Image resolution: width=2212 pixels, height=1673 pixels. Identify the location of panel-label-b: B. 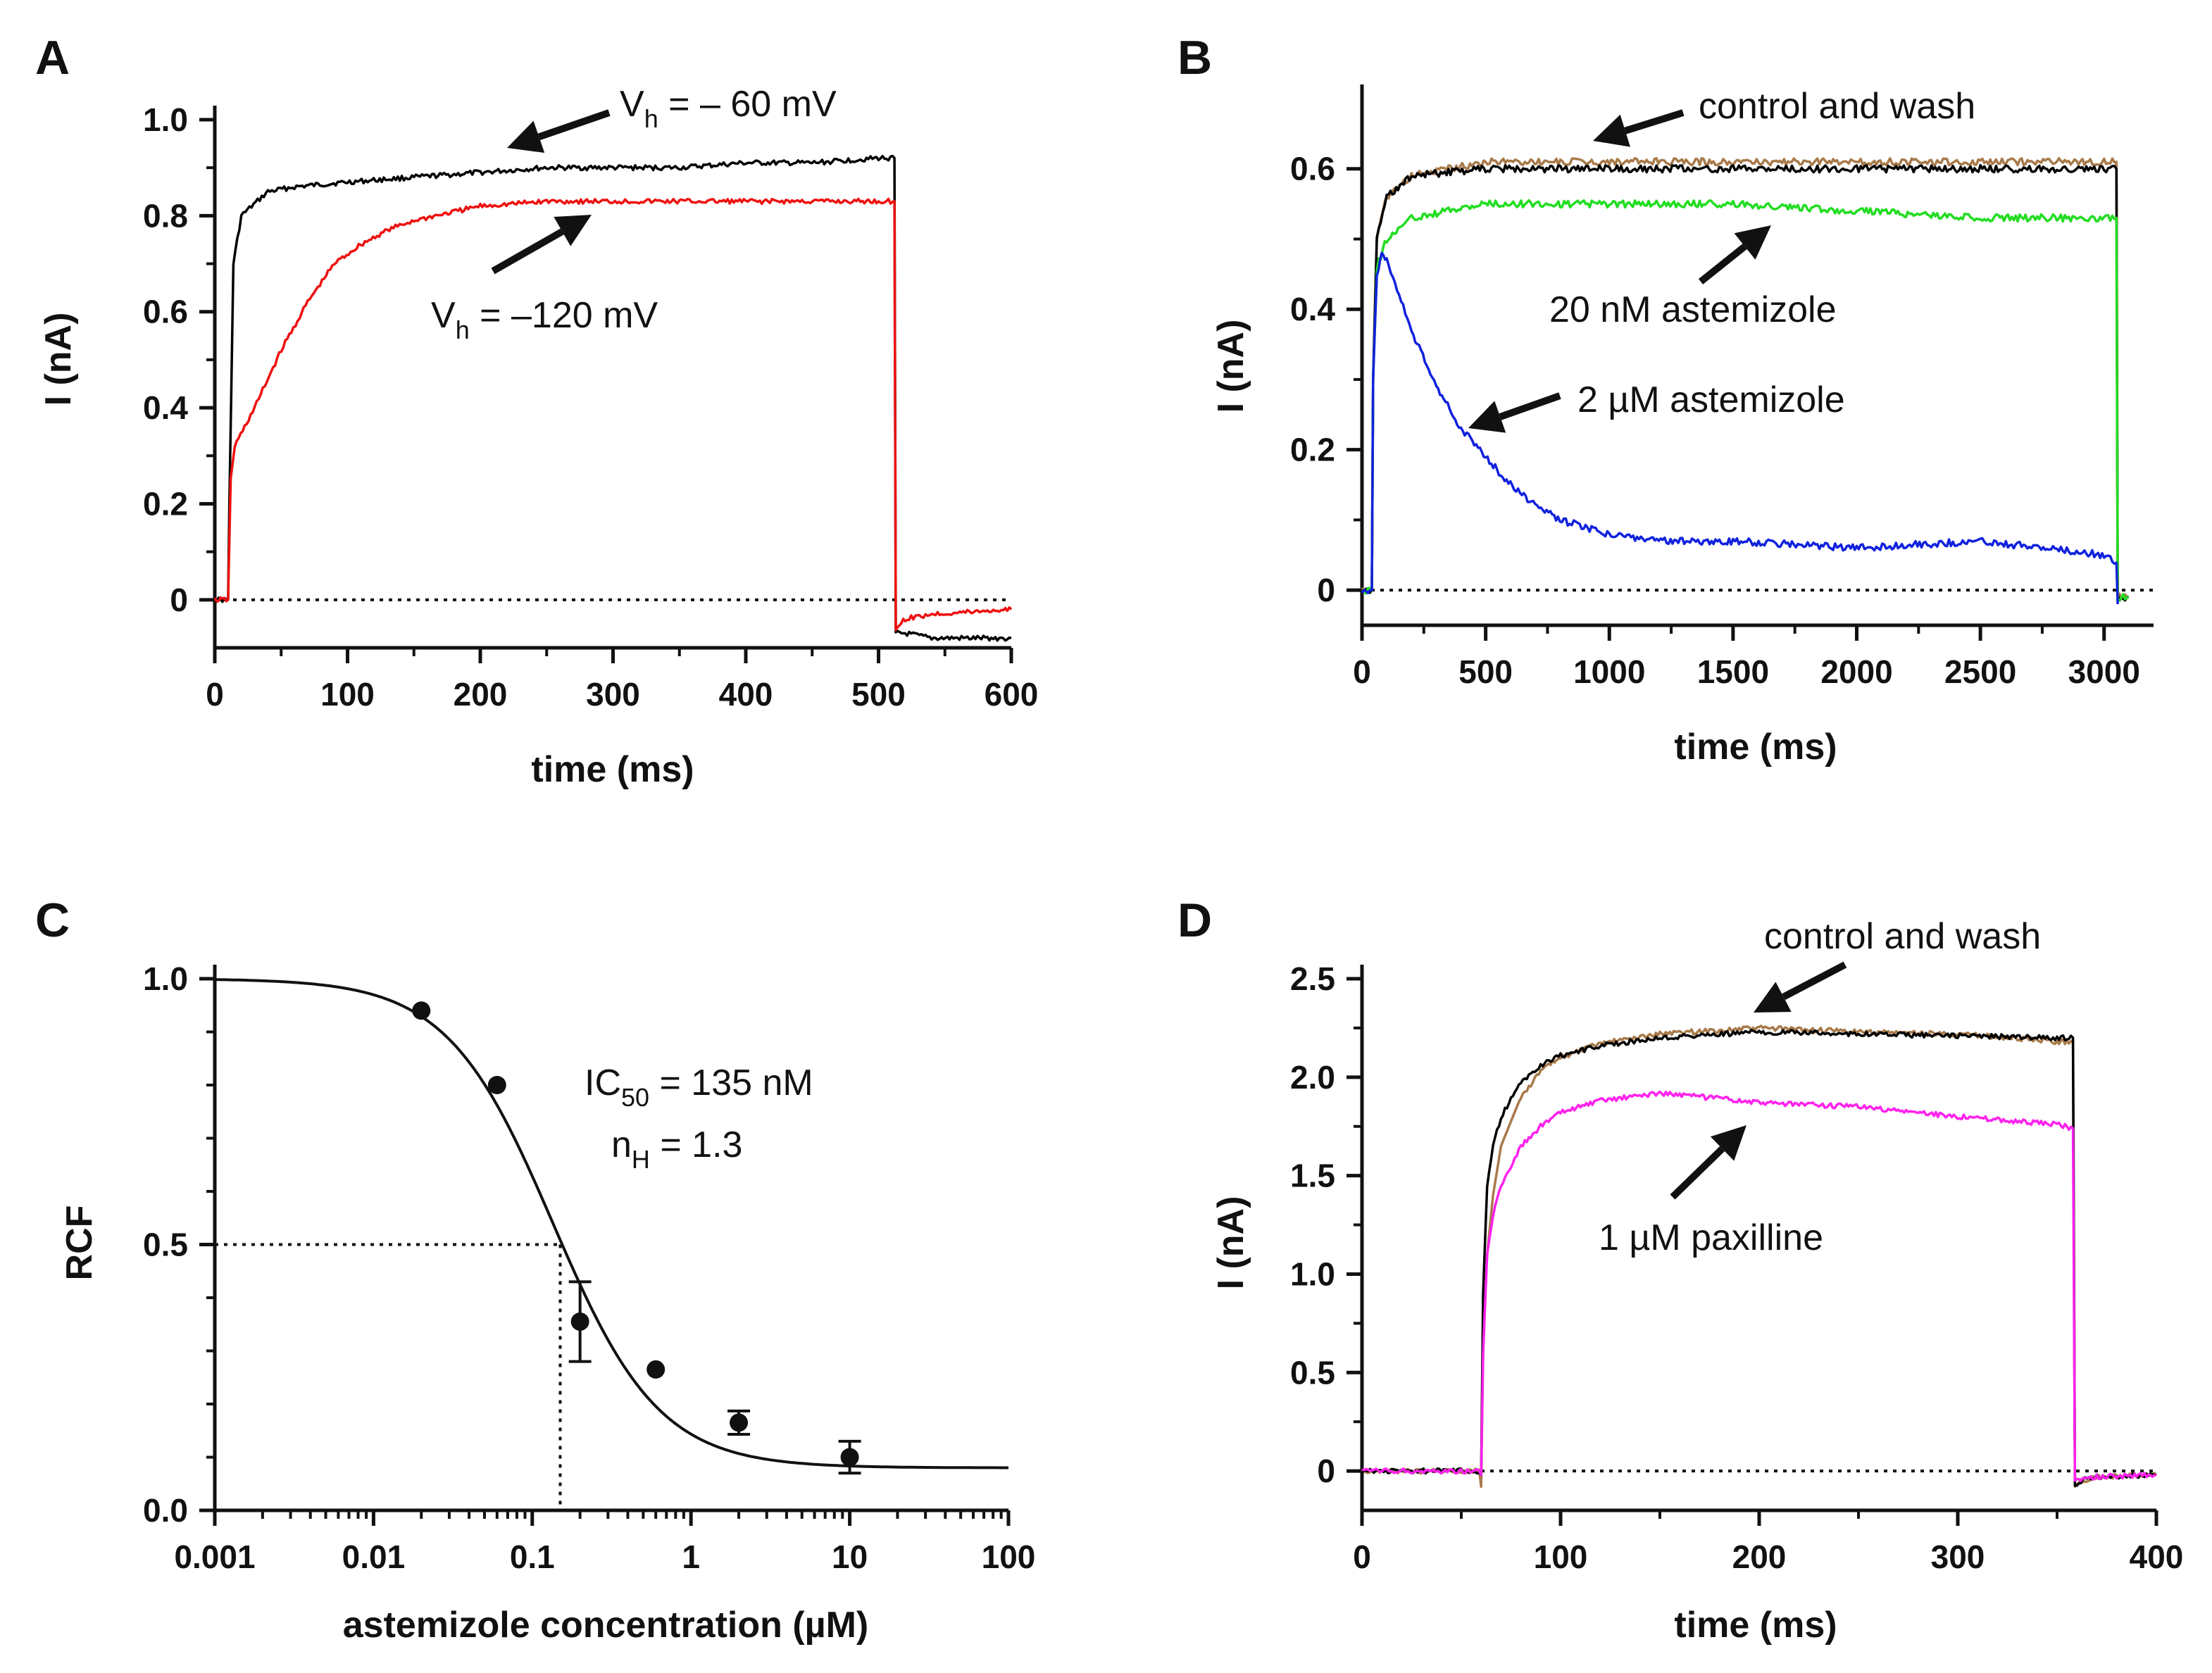
(1194, 57).